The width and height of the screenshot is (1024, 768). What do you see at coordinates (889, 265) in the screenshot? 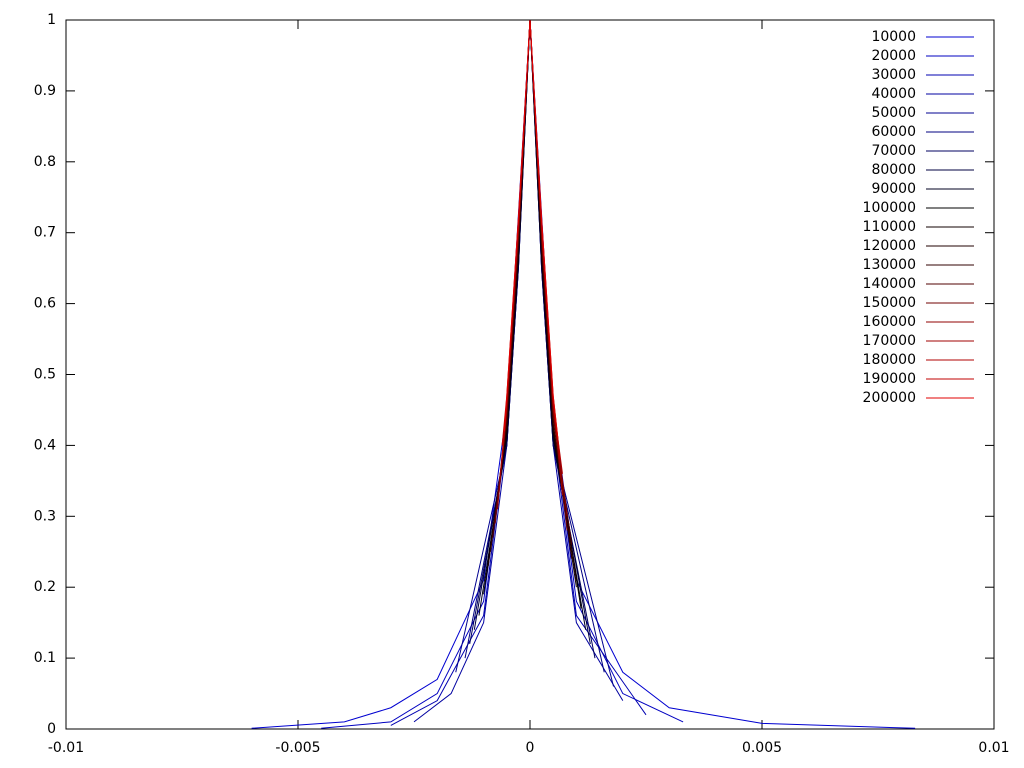
I see `legend-label: 130000` at bounding box center [889, 265].